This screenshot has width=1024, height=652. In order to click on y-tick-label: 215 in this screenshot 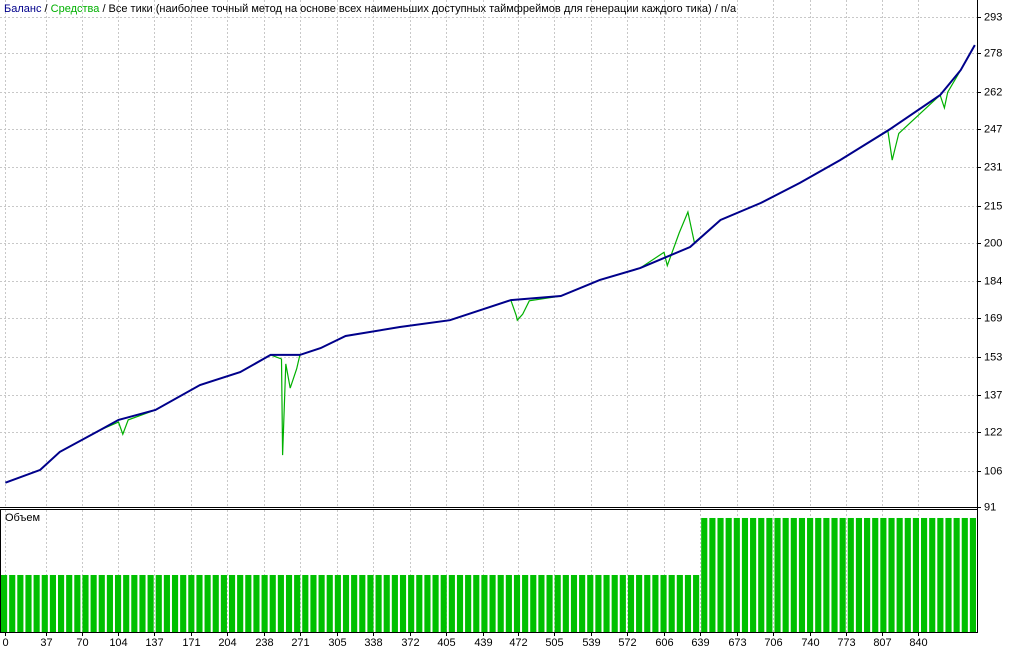, I will do `click(993, 206)`.